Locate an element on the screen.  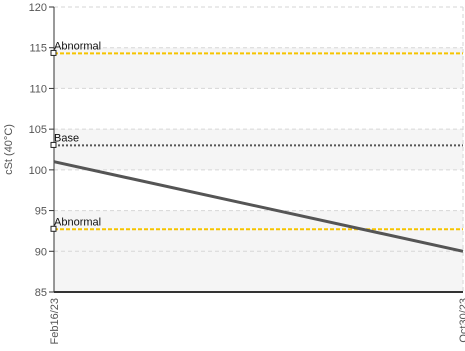
y-tick-label: 115 is located at coordinates (38, 49).